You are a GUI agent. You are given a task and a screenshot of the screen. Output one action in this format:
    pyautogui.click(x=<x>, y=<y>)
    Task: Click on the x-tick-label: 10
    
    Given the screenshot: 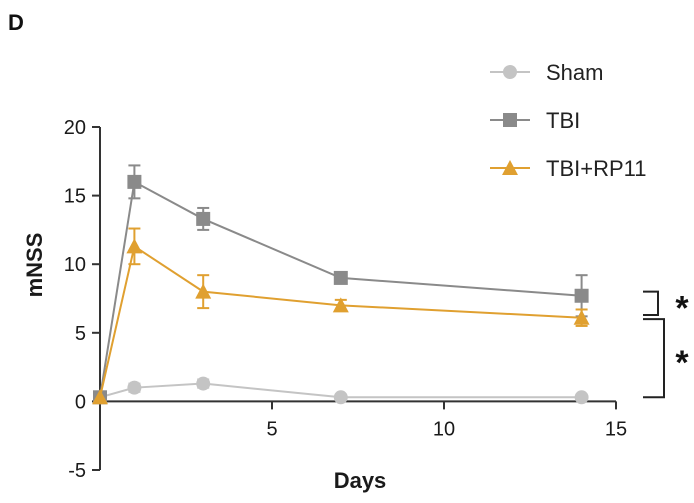 What is the action you would take?
    pyautogui.click(x=444, y=429)
    